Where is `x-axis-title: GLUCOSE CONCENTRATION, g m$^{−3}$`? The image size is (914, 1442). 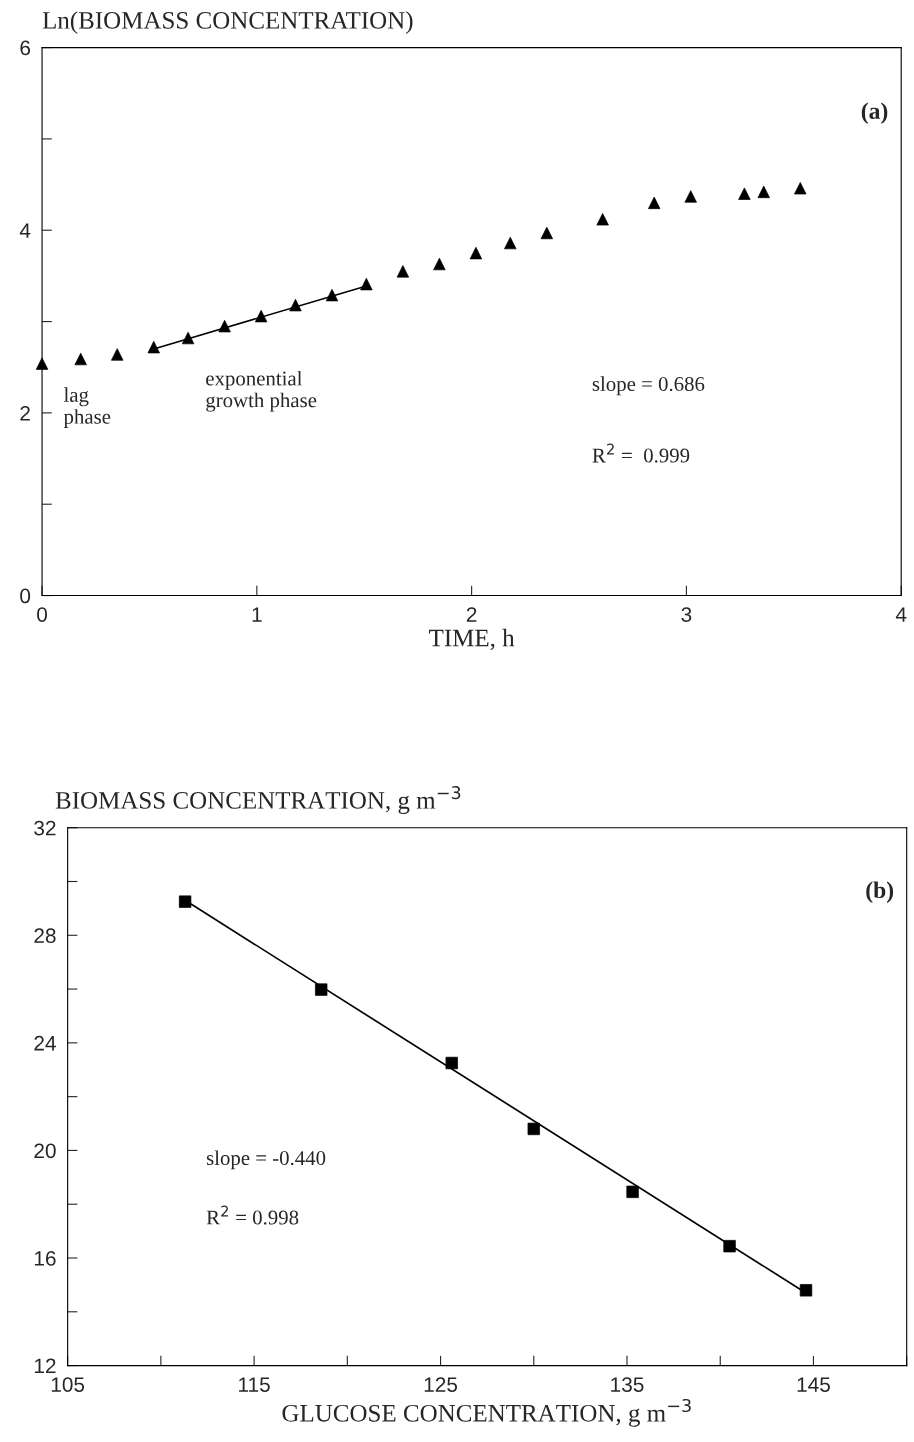 x-axis-title: GLUCOSE CONCENTRATION, g m$^{−3}$ is located at coordinates (486, 1412).